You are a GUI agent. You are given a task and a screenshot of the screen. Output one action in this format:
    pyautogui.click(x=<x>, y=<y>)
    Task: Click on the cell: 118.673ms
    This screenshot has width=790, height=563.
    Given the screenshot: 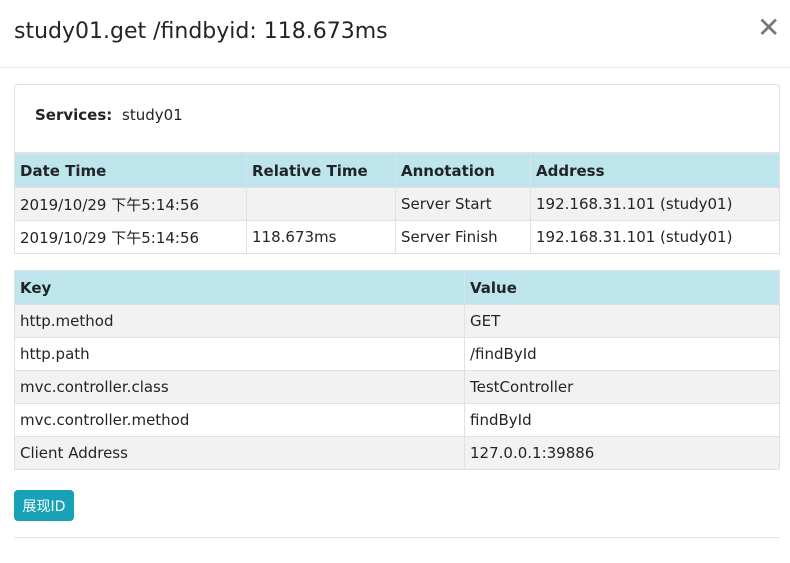 What is the action you would take?
    pyautogui.click(x=321, y=237)
    